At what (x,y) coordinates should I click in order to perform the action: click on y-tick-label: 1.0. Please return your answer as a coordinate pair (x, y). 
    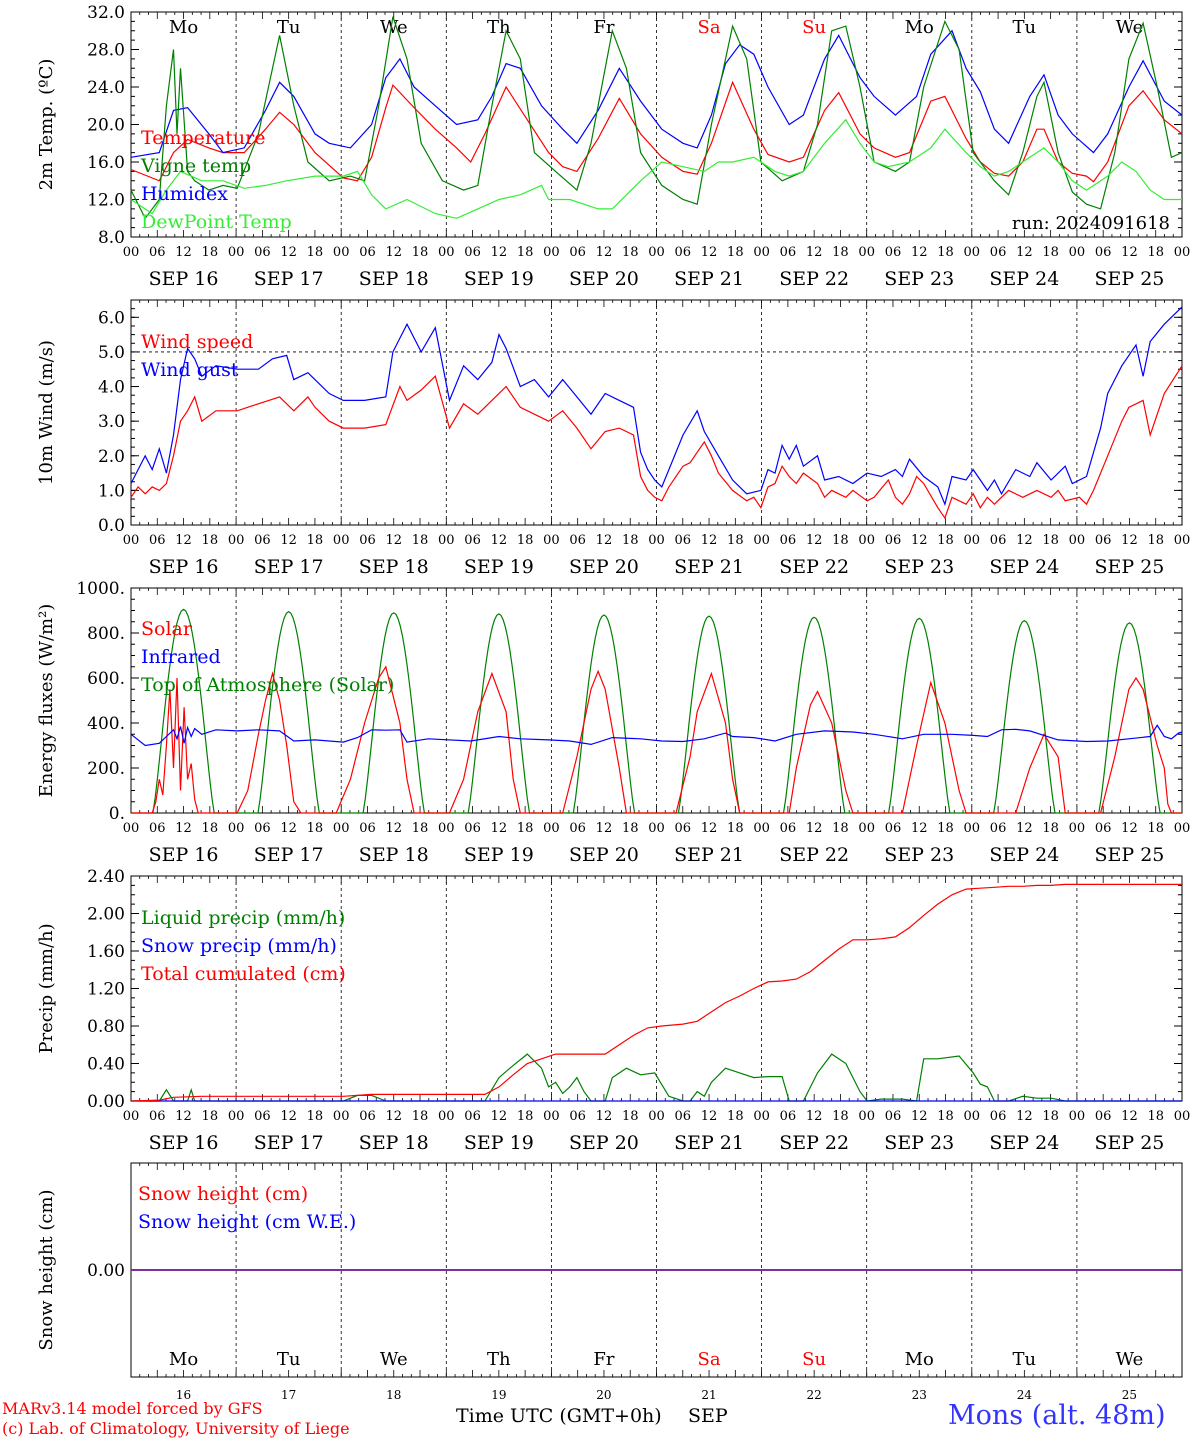
    Looking at the image, I should click on (111, 491).